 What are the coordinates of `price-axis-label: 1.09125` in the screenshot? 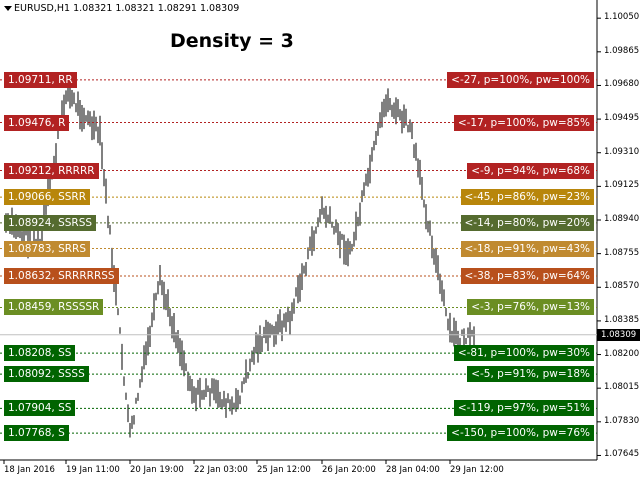 It's located at (622, 185).